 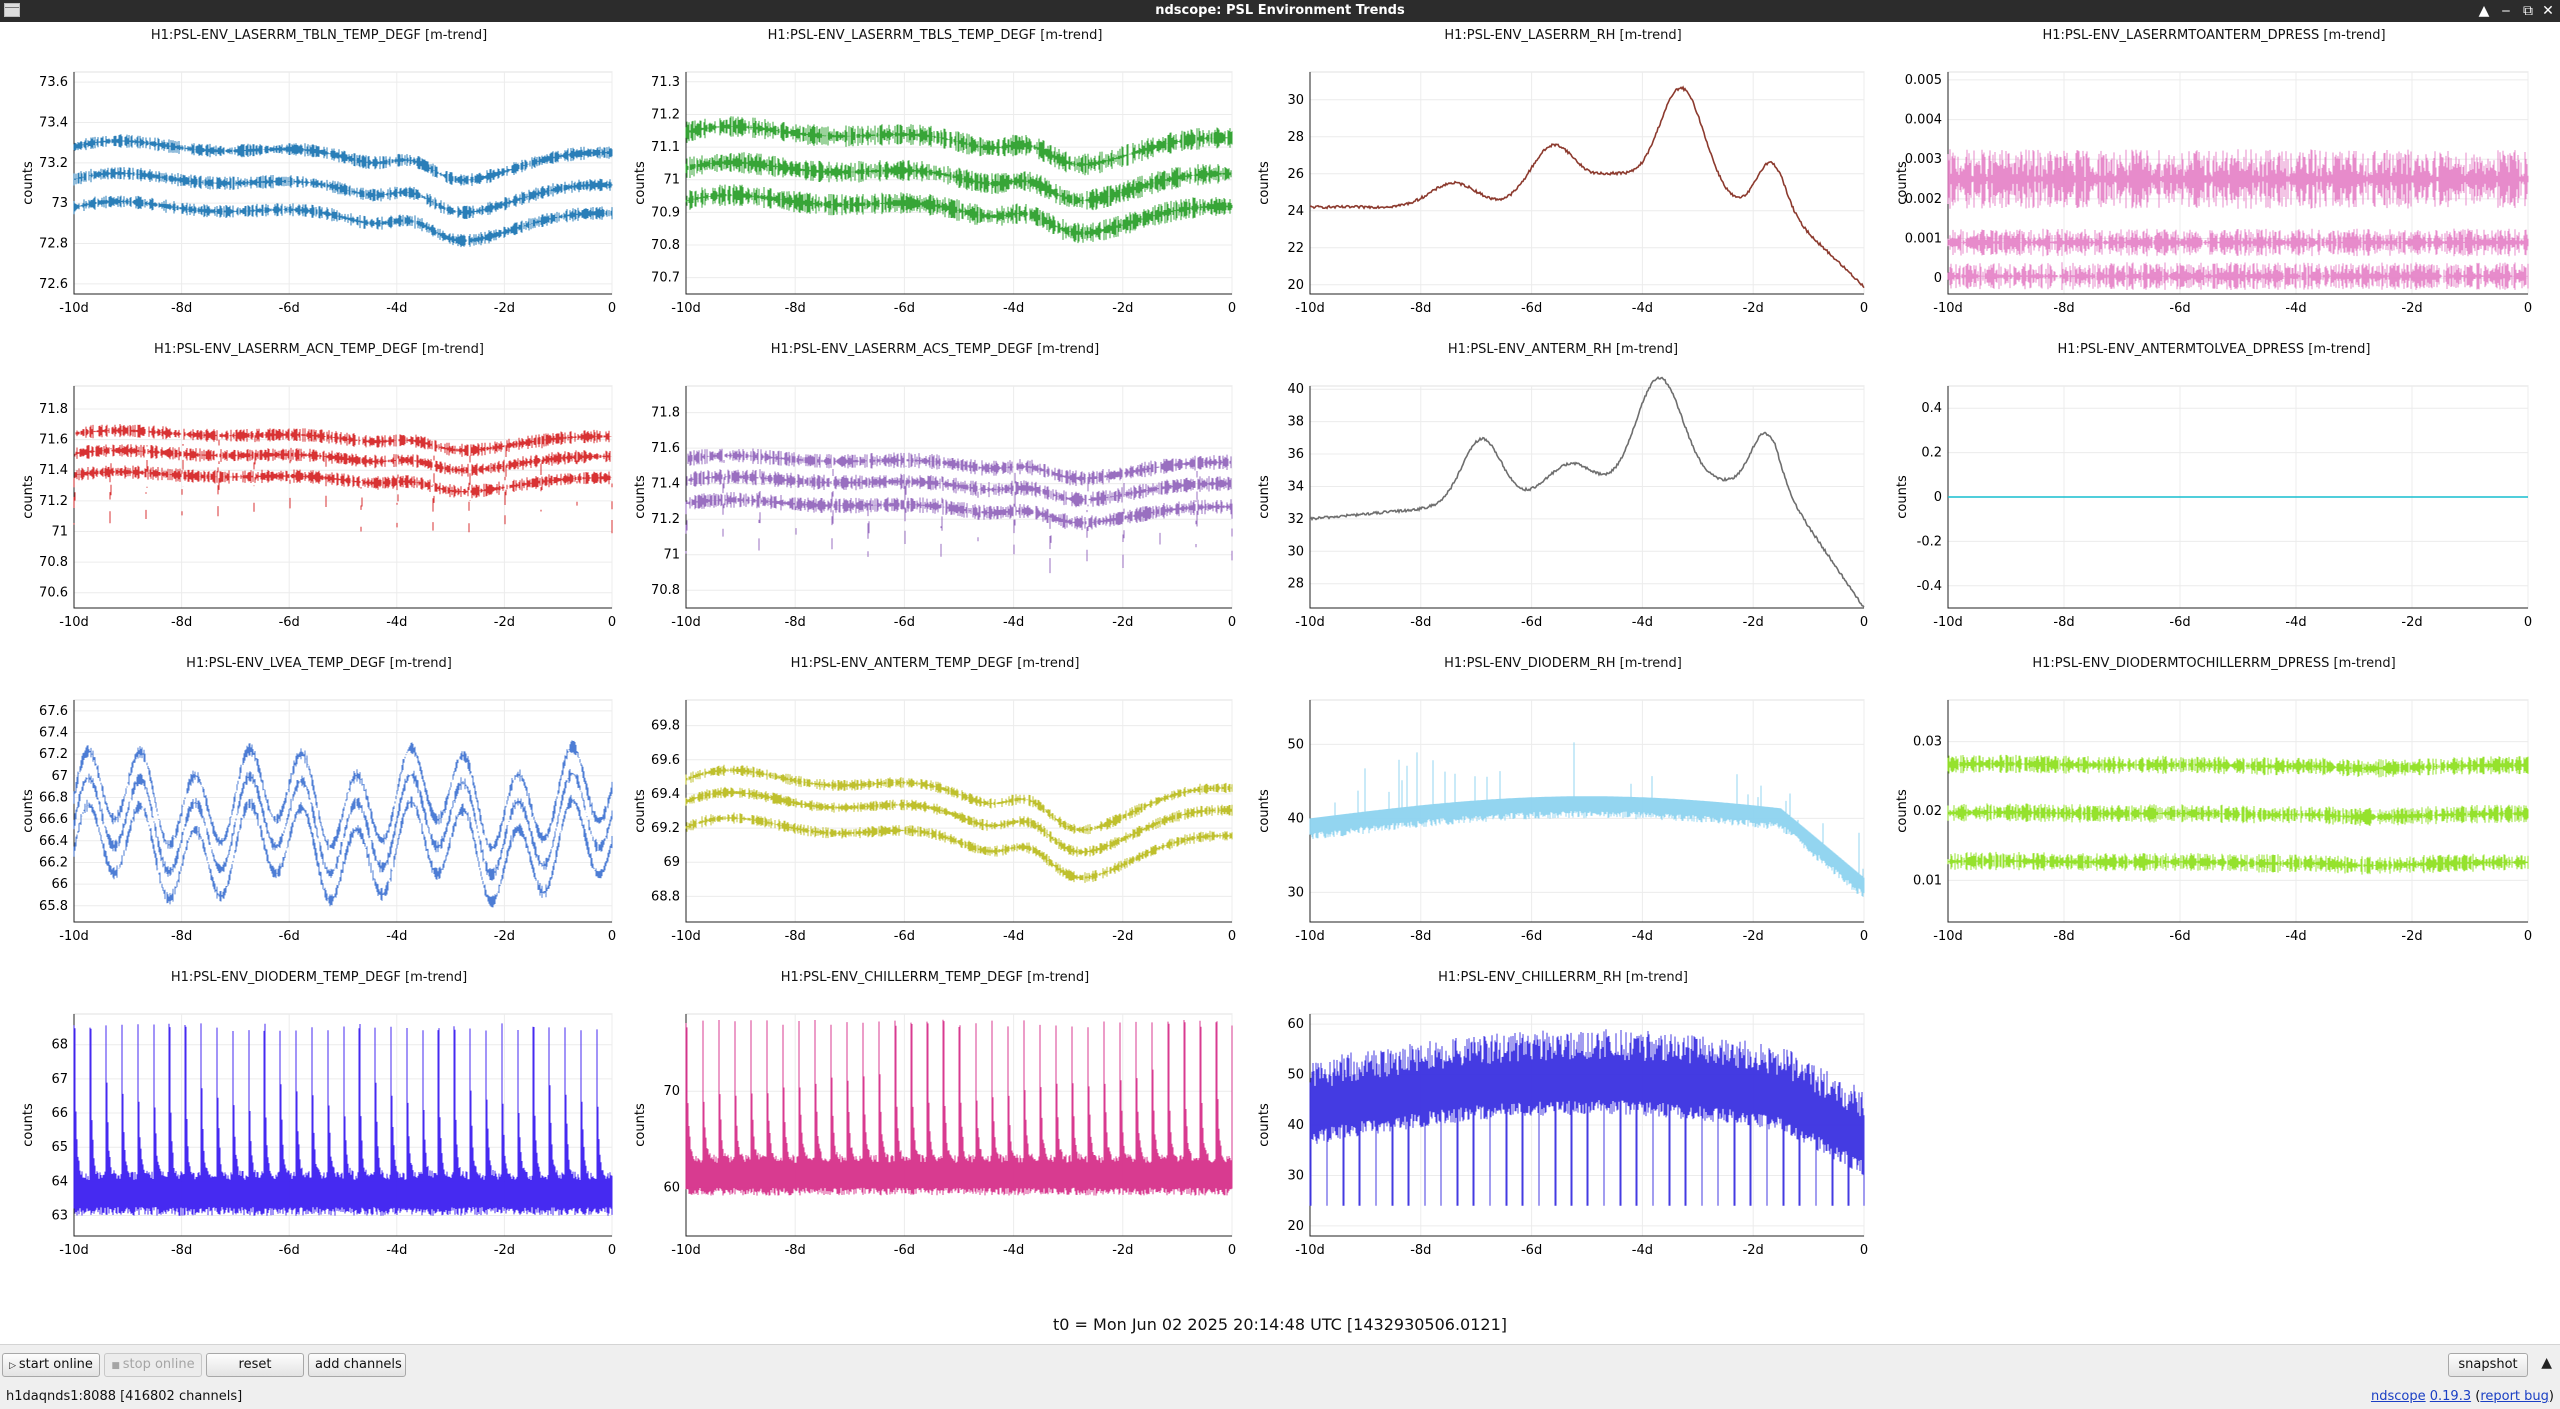 What do you see at coordinates (665, 278) in the screenshot?
I see `y-tick-label: 70.7` at bounding box center [665, 278].